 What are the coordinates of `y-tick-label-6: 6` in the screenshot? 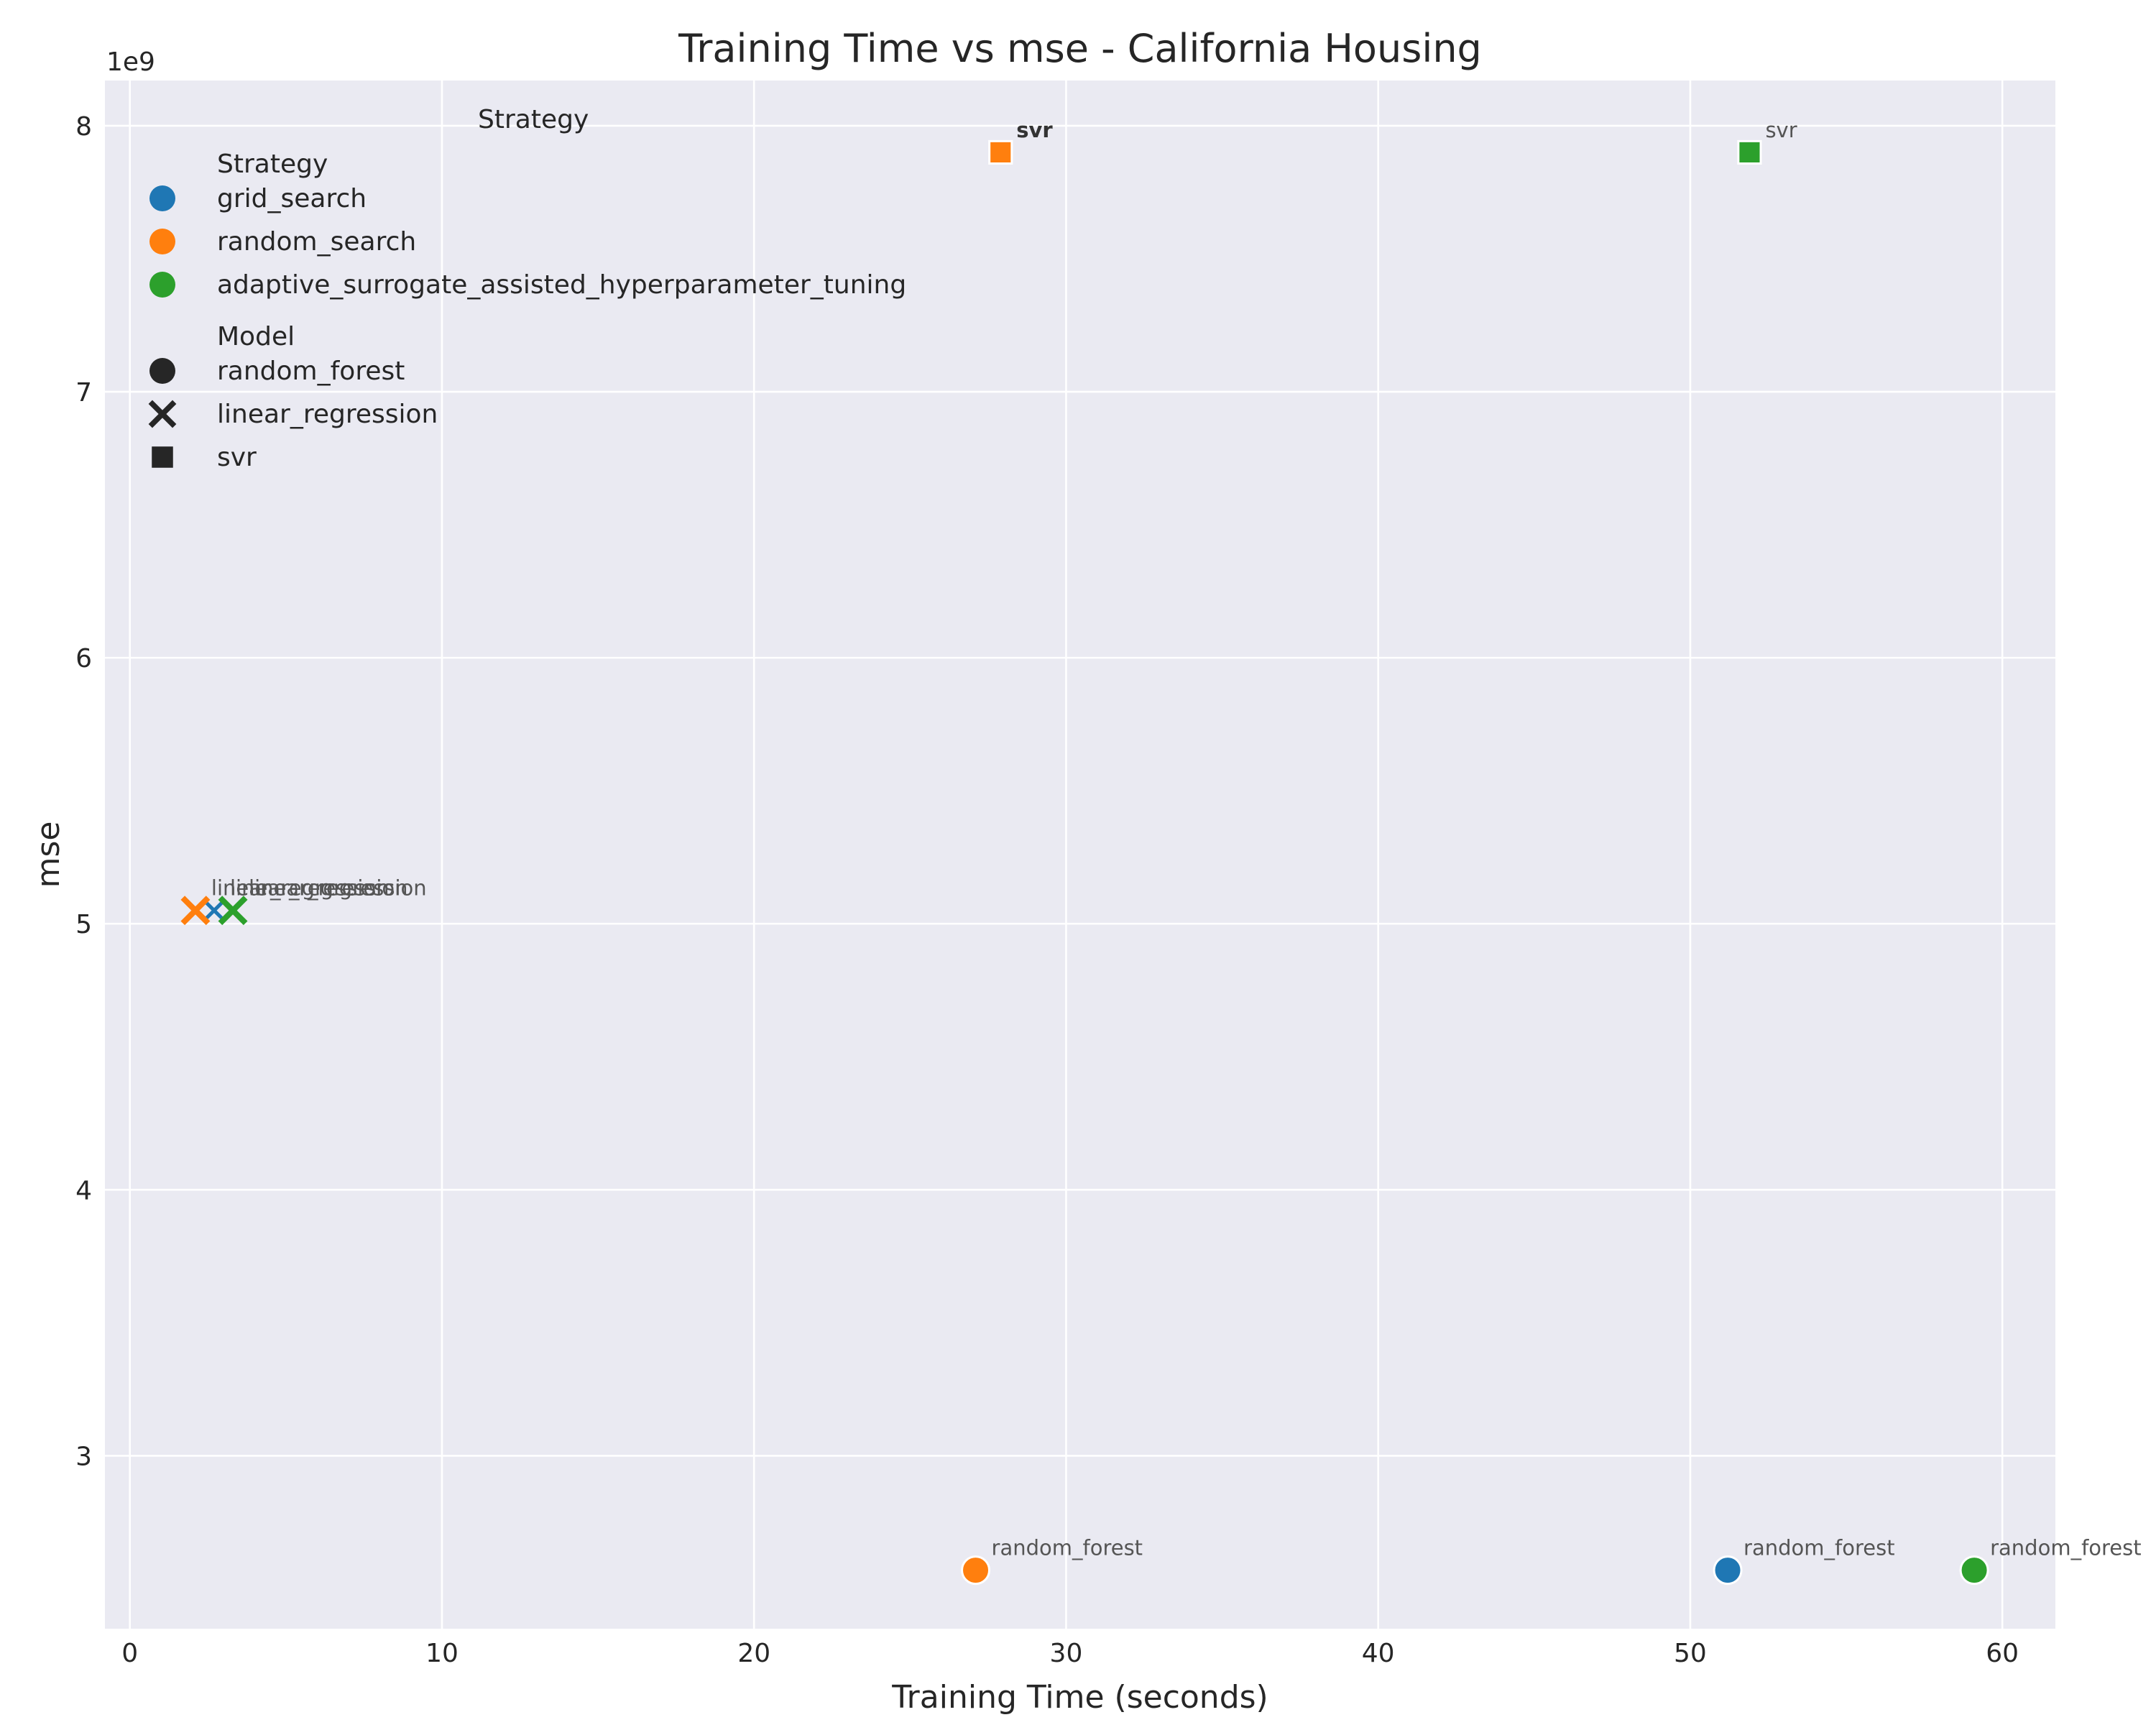 It's located at (83, 658).